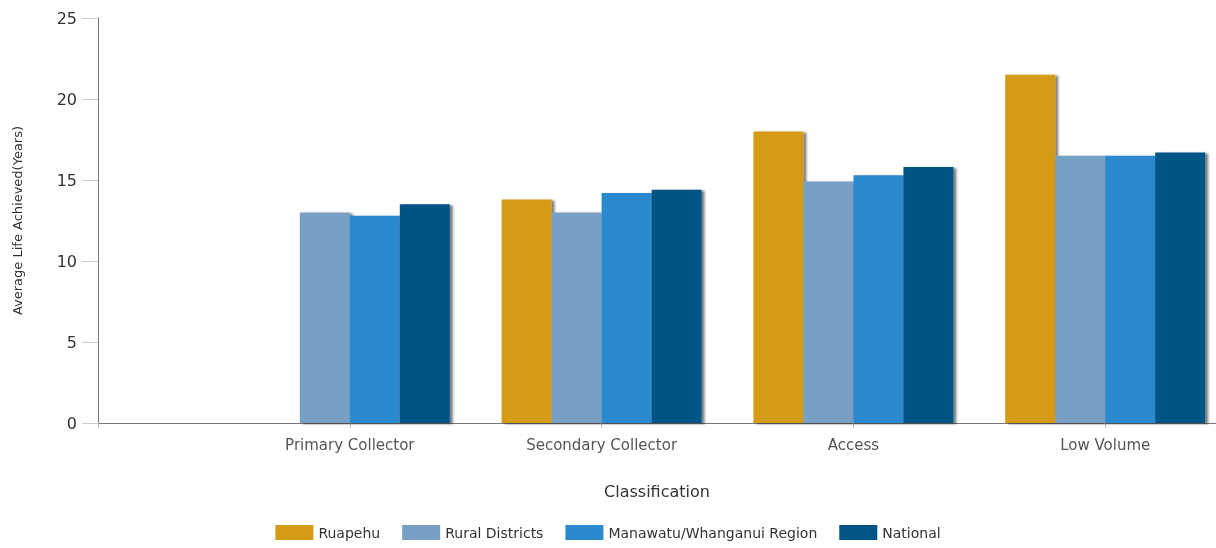  I want to click on x-tick-label: Secondary Collector, so click(602, 444).